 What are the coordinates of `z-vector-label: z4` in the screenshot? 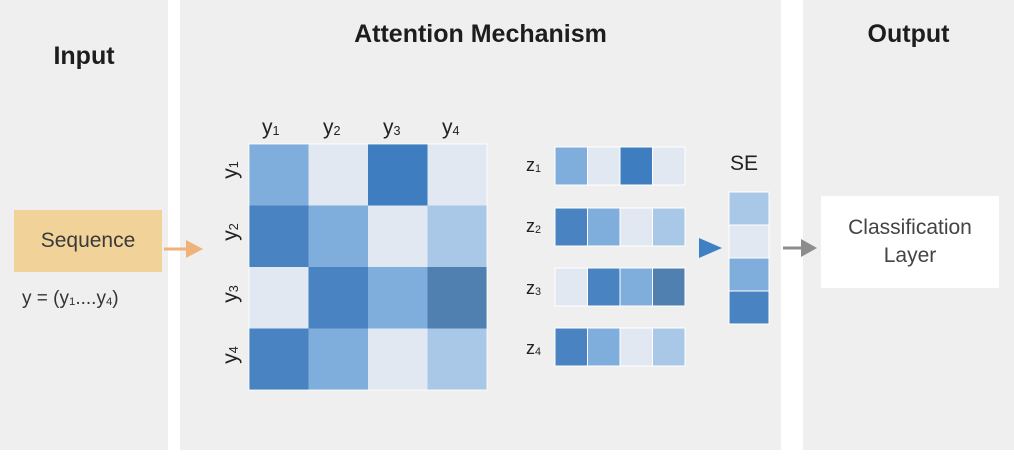 It's located at (534, 348).